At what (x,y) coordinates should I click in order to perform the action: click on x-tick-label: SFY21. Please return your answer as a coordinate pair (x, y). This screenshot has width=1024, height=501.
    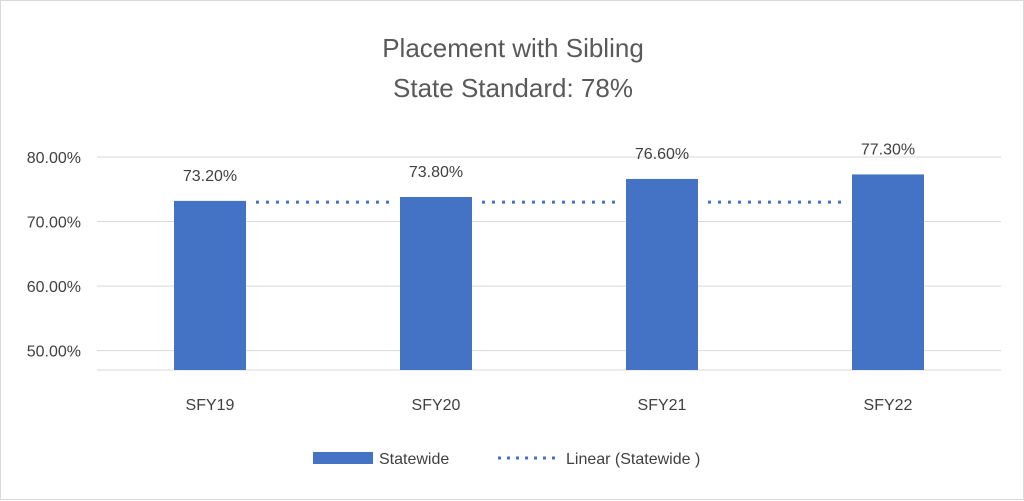
    Looking at the image, I should click on (662, 405).